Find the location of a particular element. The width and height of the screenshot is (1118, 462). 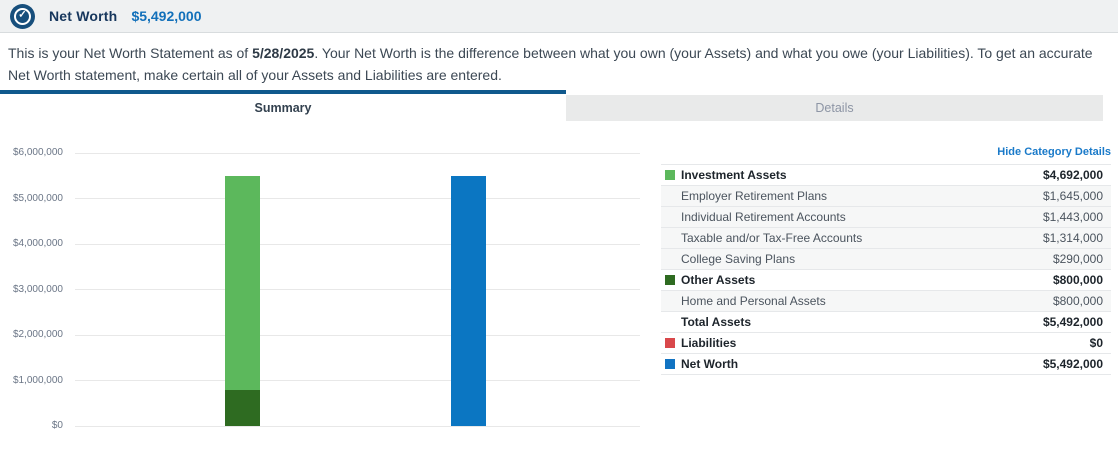

row-value: $1,443,000 is located at coordinates (1072, 217).